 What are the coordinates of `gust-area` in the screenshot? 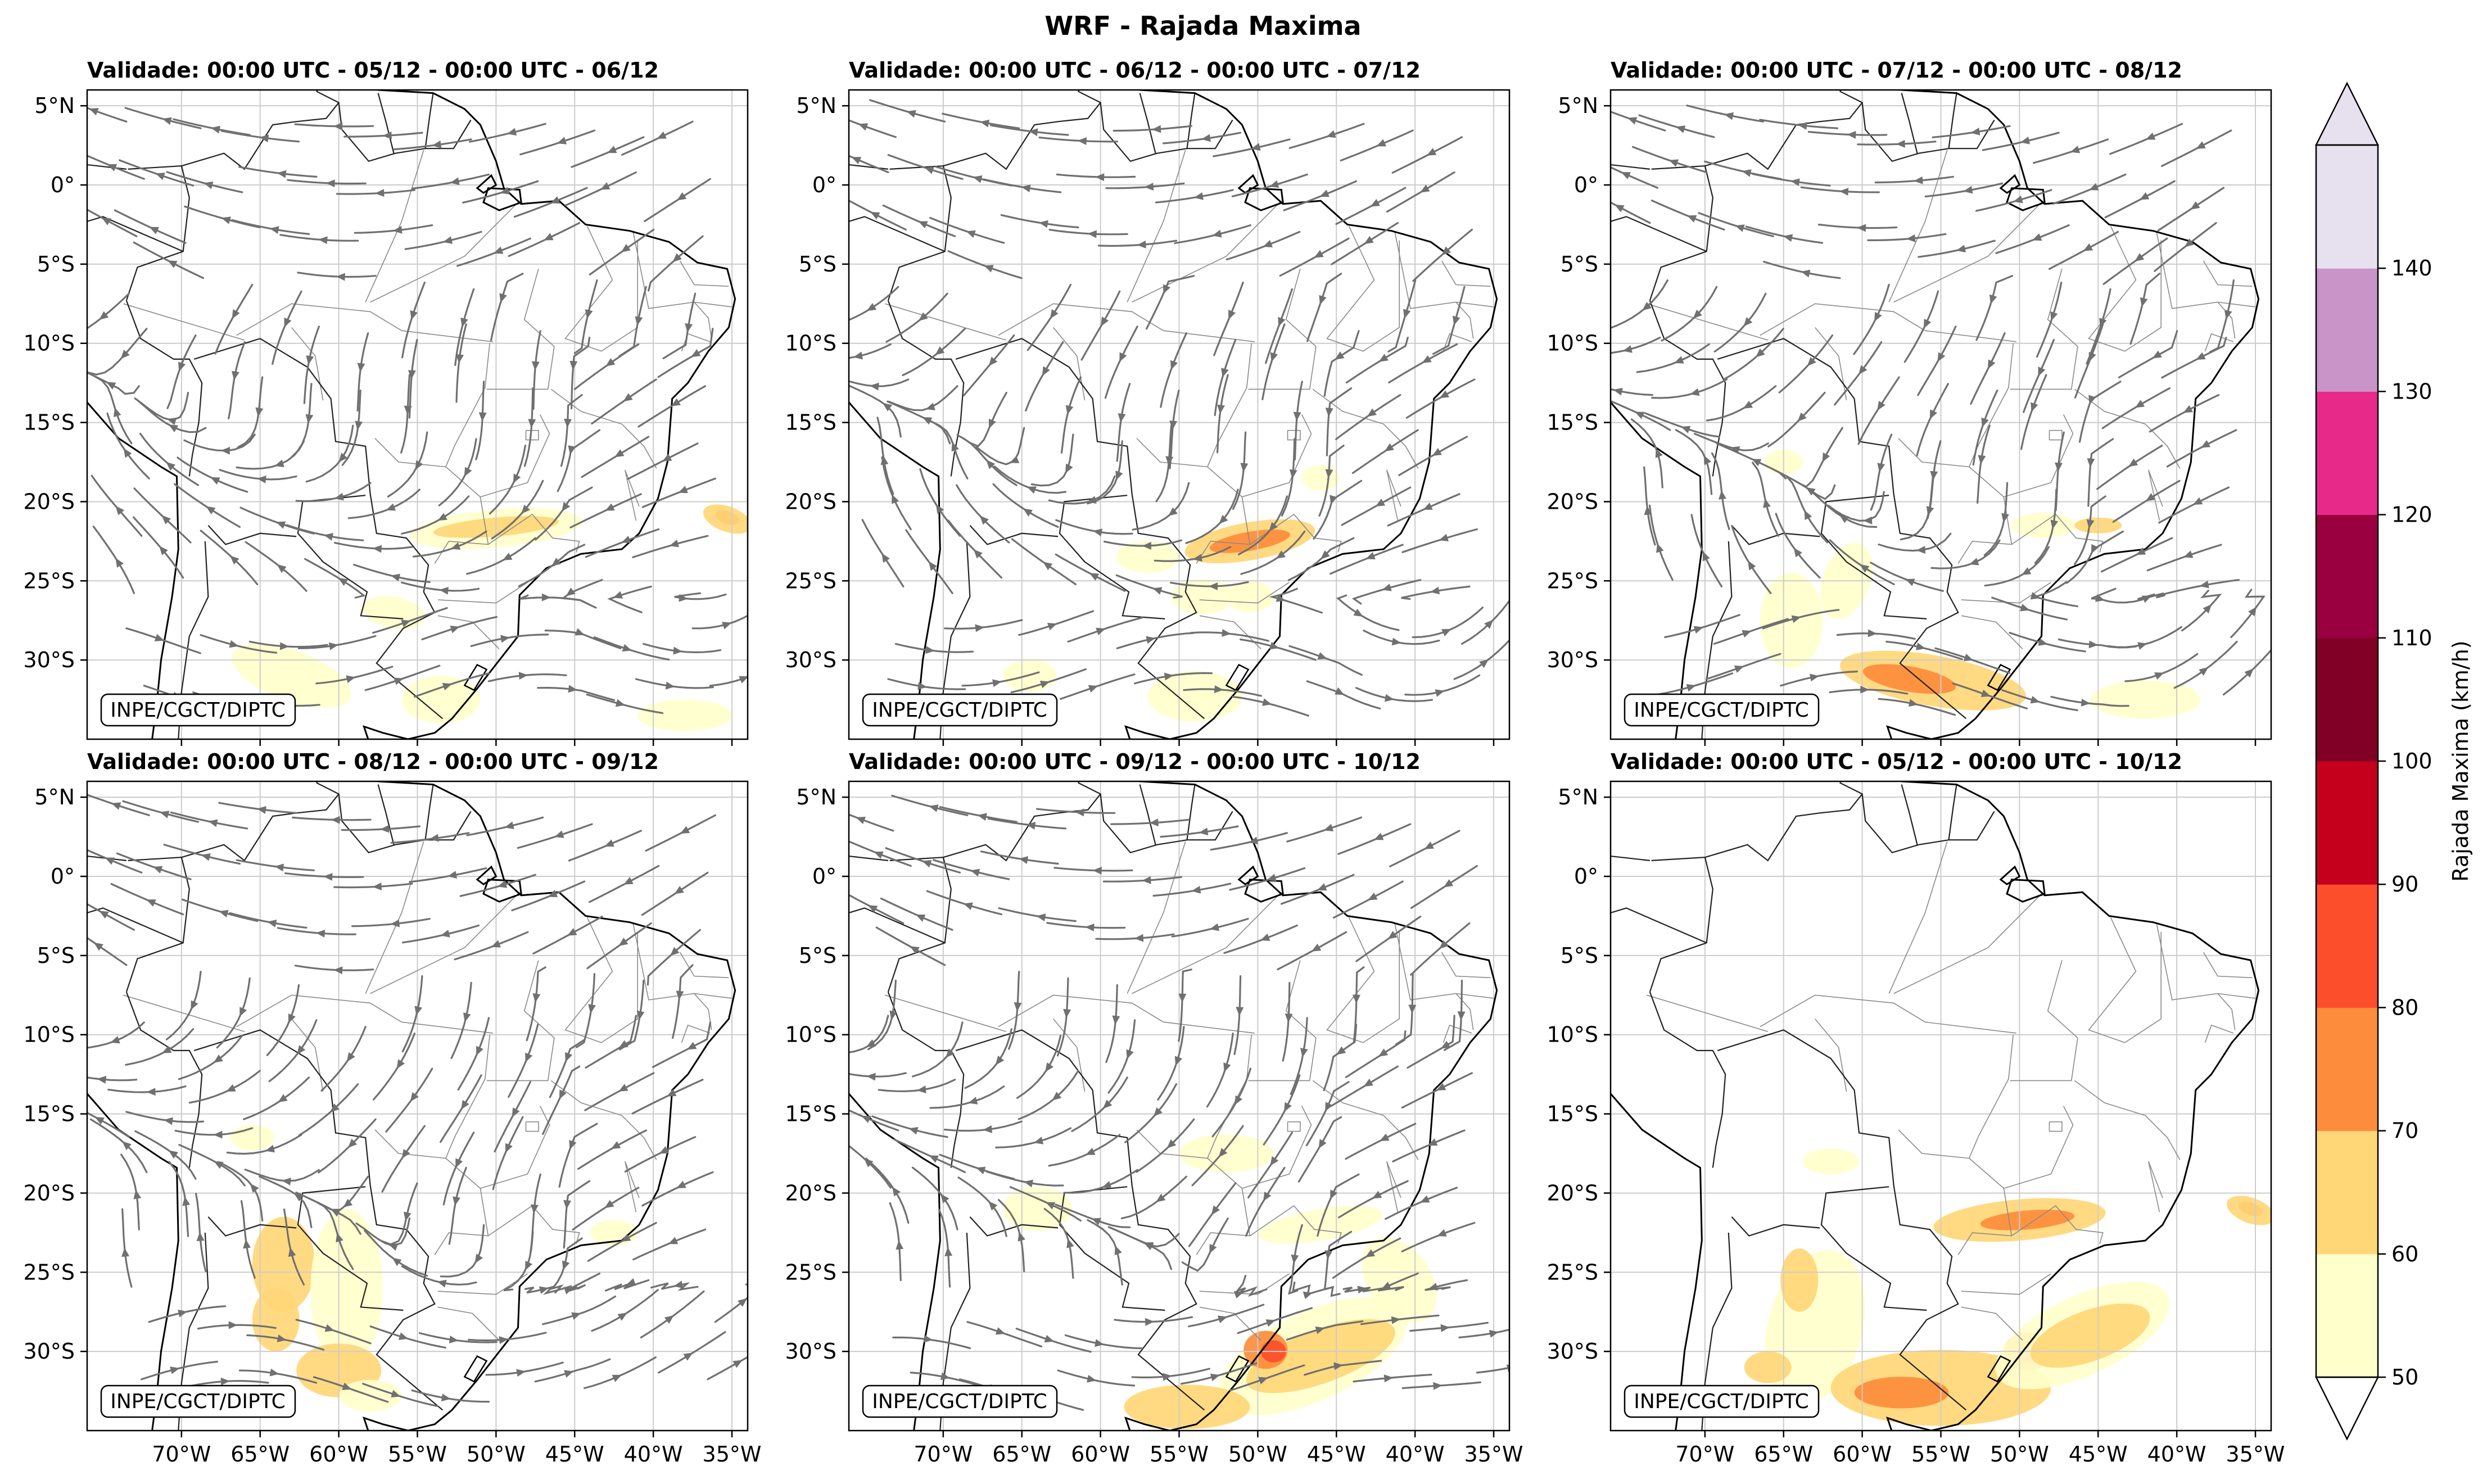 It's located at (725, 519).